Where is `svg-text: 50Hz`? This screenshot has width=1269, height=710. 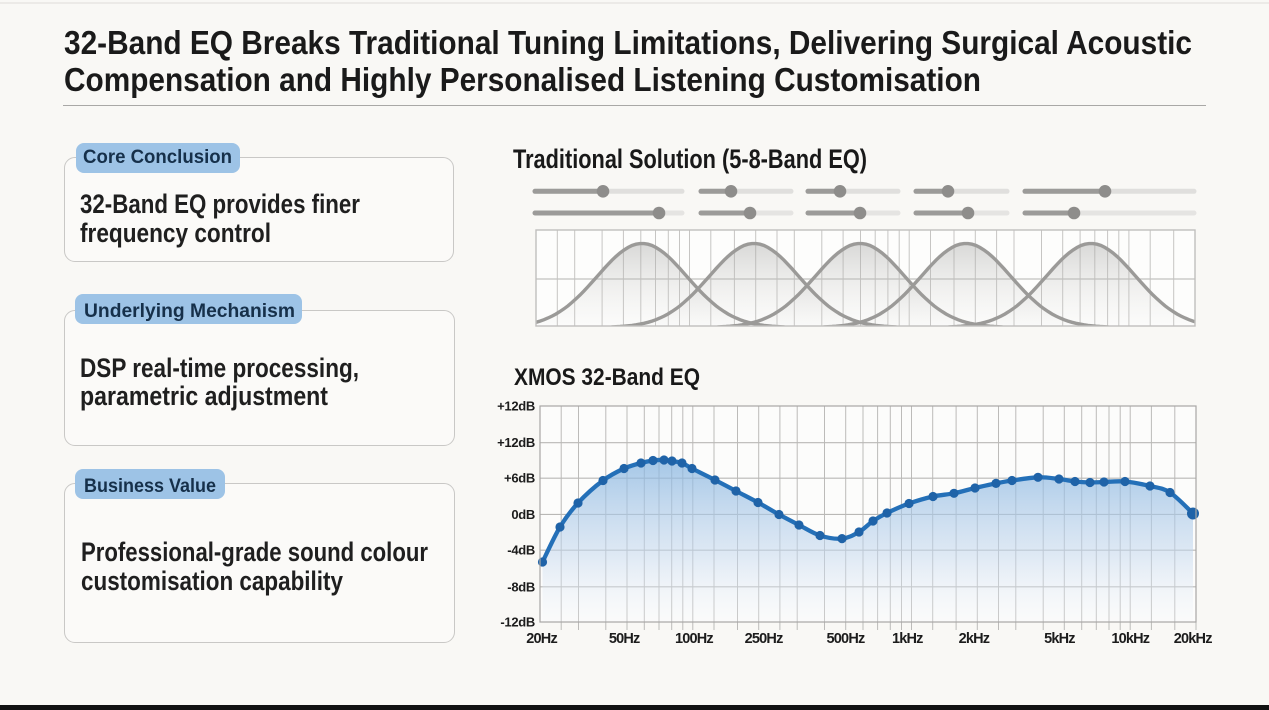 svg-text: 50Hz is located at coordinates (624, 639).